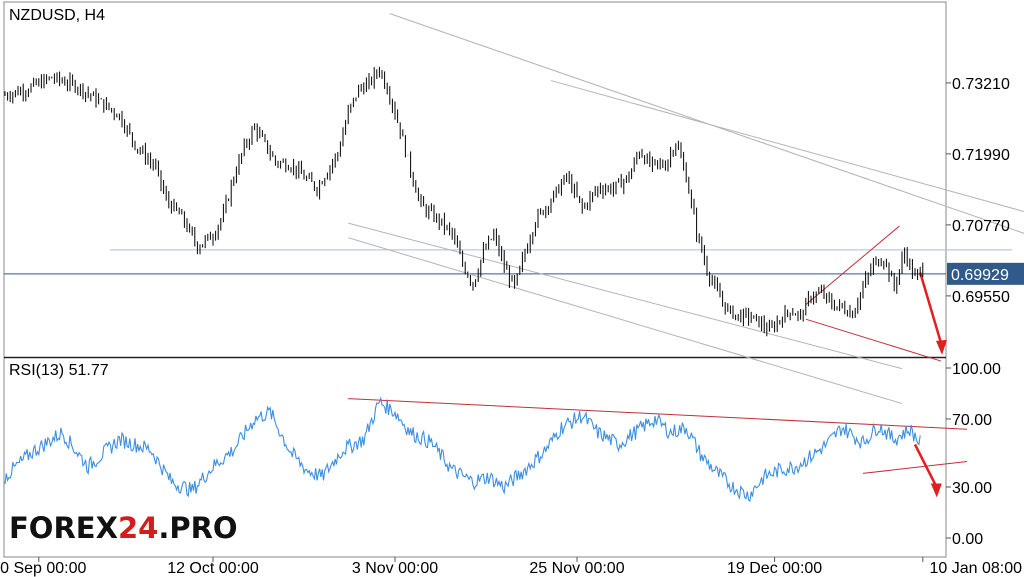 This screenshot has width=1024, height=577. What do you see at coordinates (787, 146) in the screenshot?
I see `trend-line-channel-inner` at bounding box center [787, 146].